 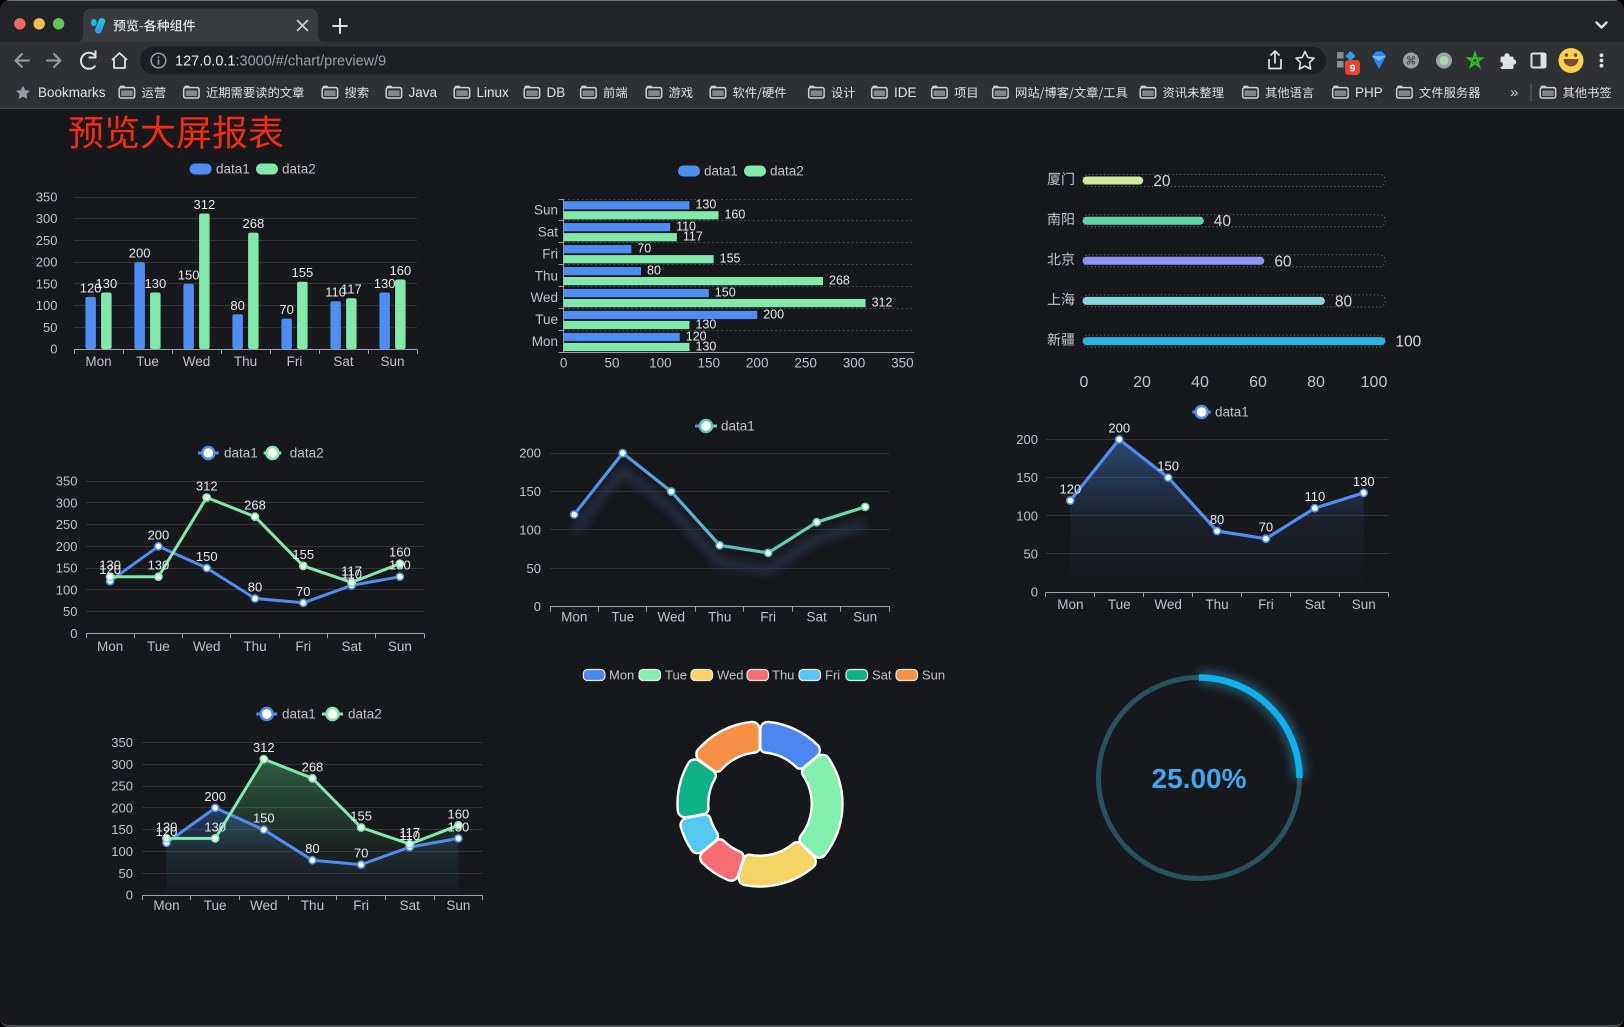 I want to click on svg-text: 155, so click(x=730, y=258).